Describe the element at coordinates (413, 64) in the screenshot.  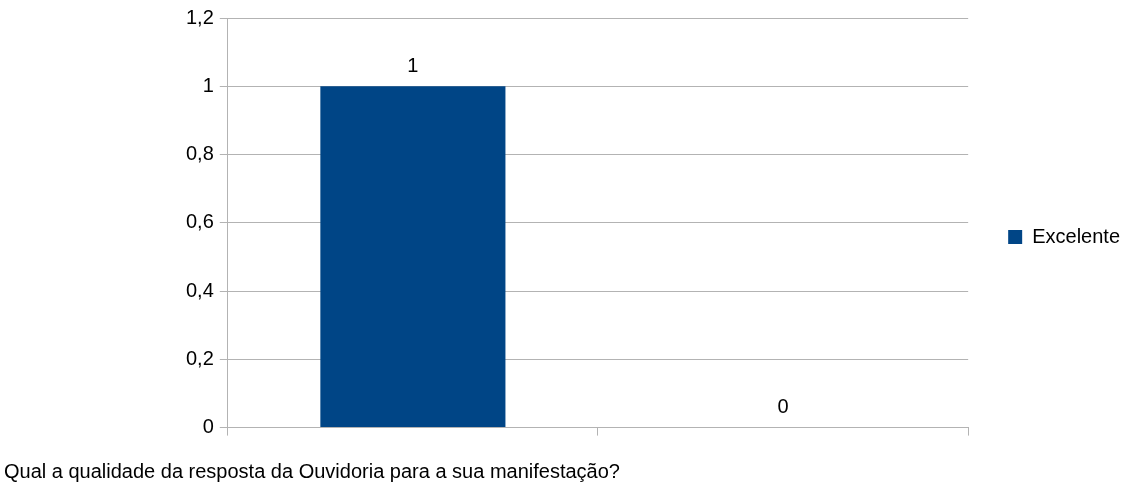
I see `data-label: 1` at that location.